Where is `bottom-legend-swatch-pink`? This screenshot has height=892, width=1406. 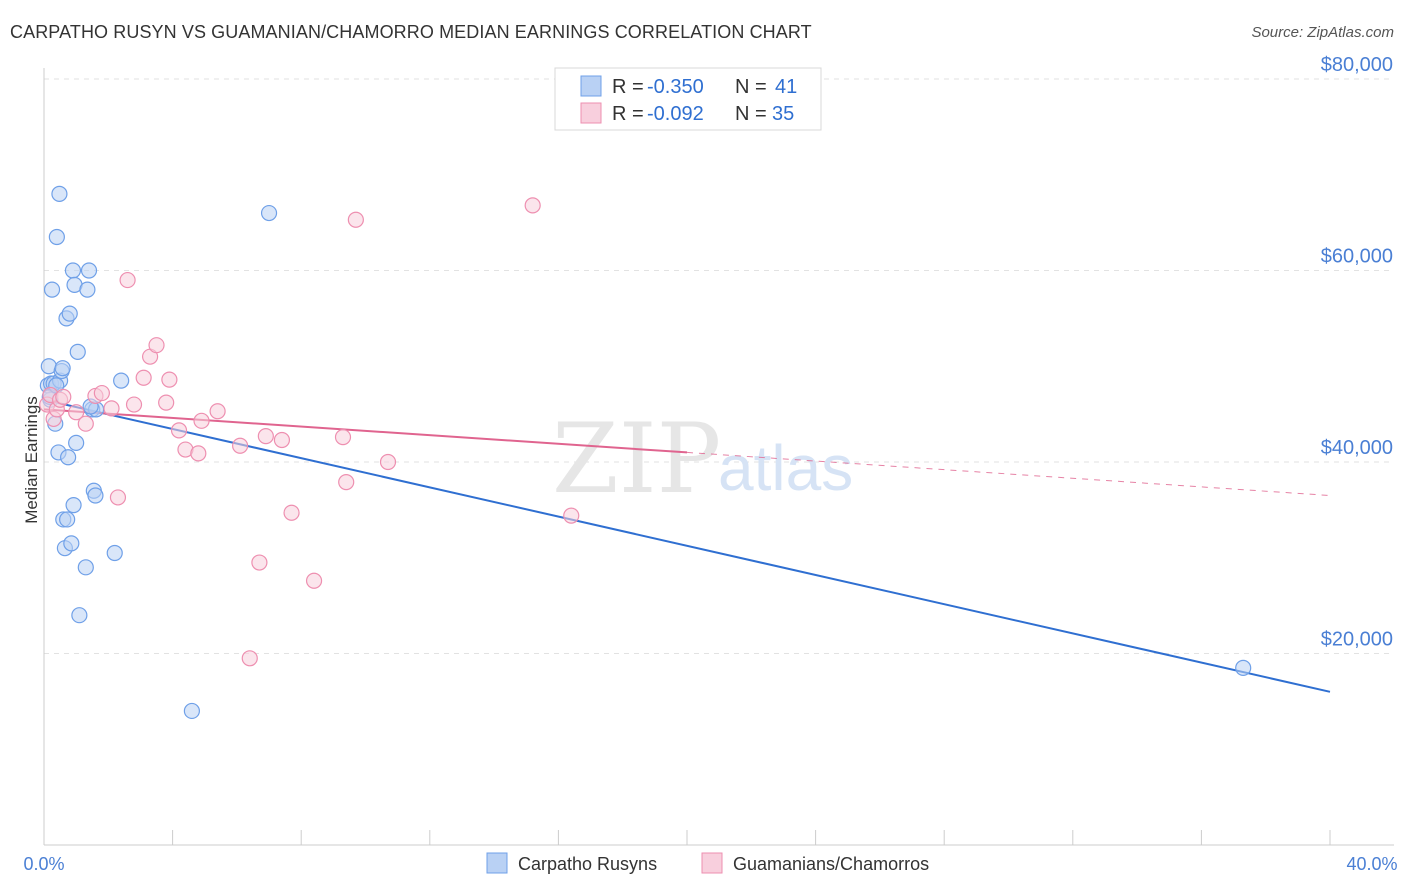 bottom-legend-swatch-pink is located at coordinates (712, 863).